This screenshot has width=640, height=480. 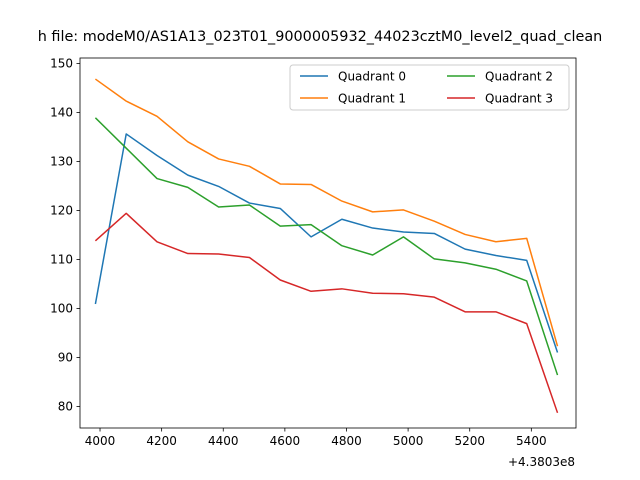 What do you see at coordinates (161, 441) in the screenshot?
I see `x-tick-label: 4200` at bounding box center [161, 441].